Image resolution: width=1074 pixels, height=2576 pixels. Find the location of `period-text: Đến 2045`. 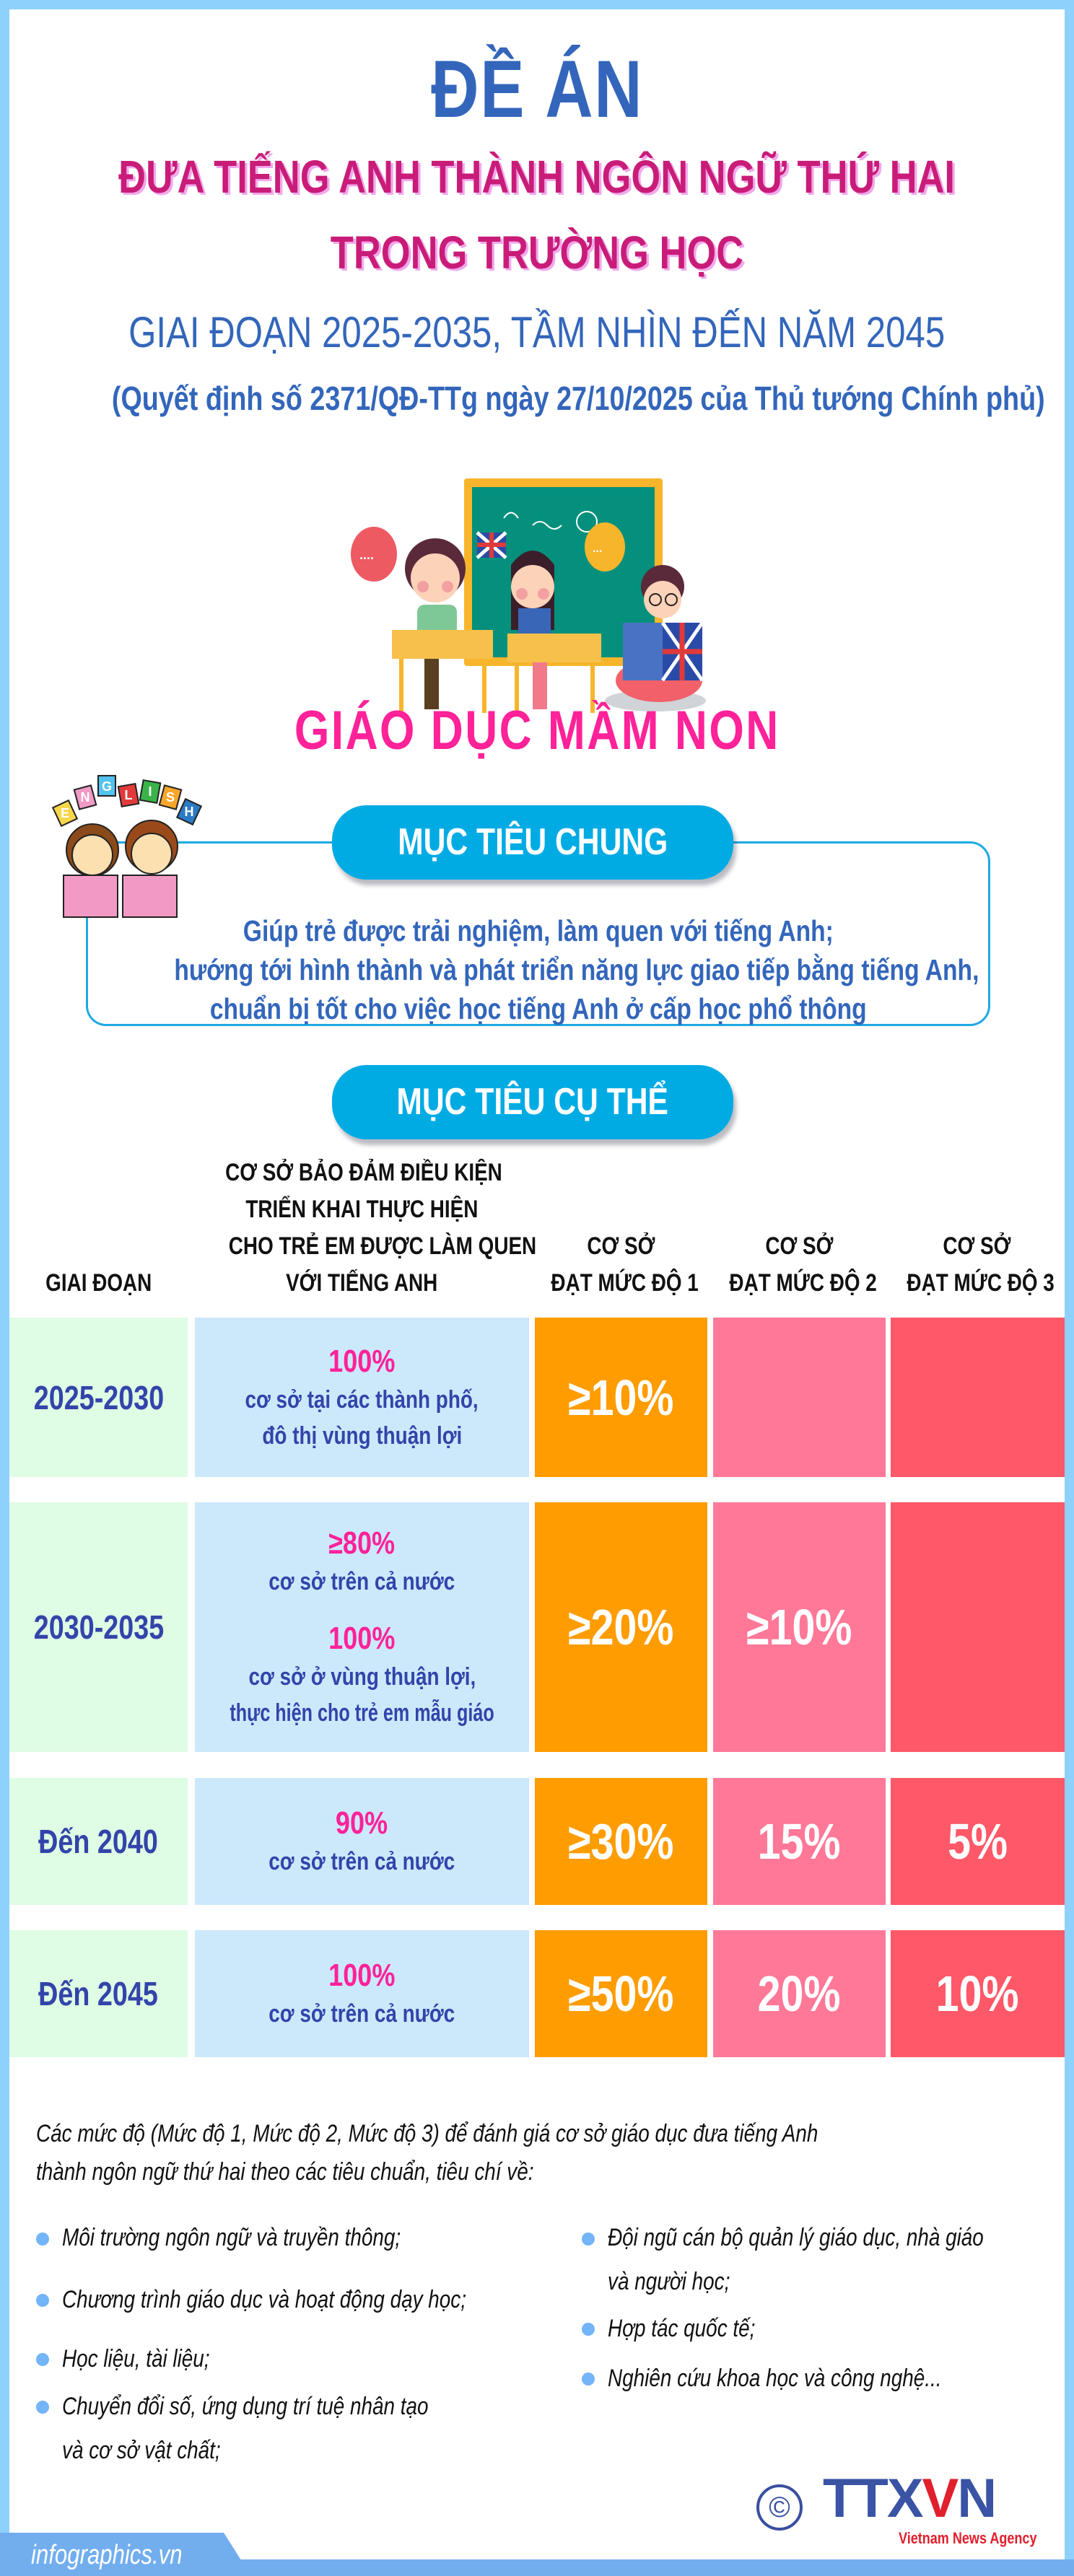

period-text: Đến 2045 is located at coordinates (99, 1993).